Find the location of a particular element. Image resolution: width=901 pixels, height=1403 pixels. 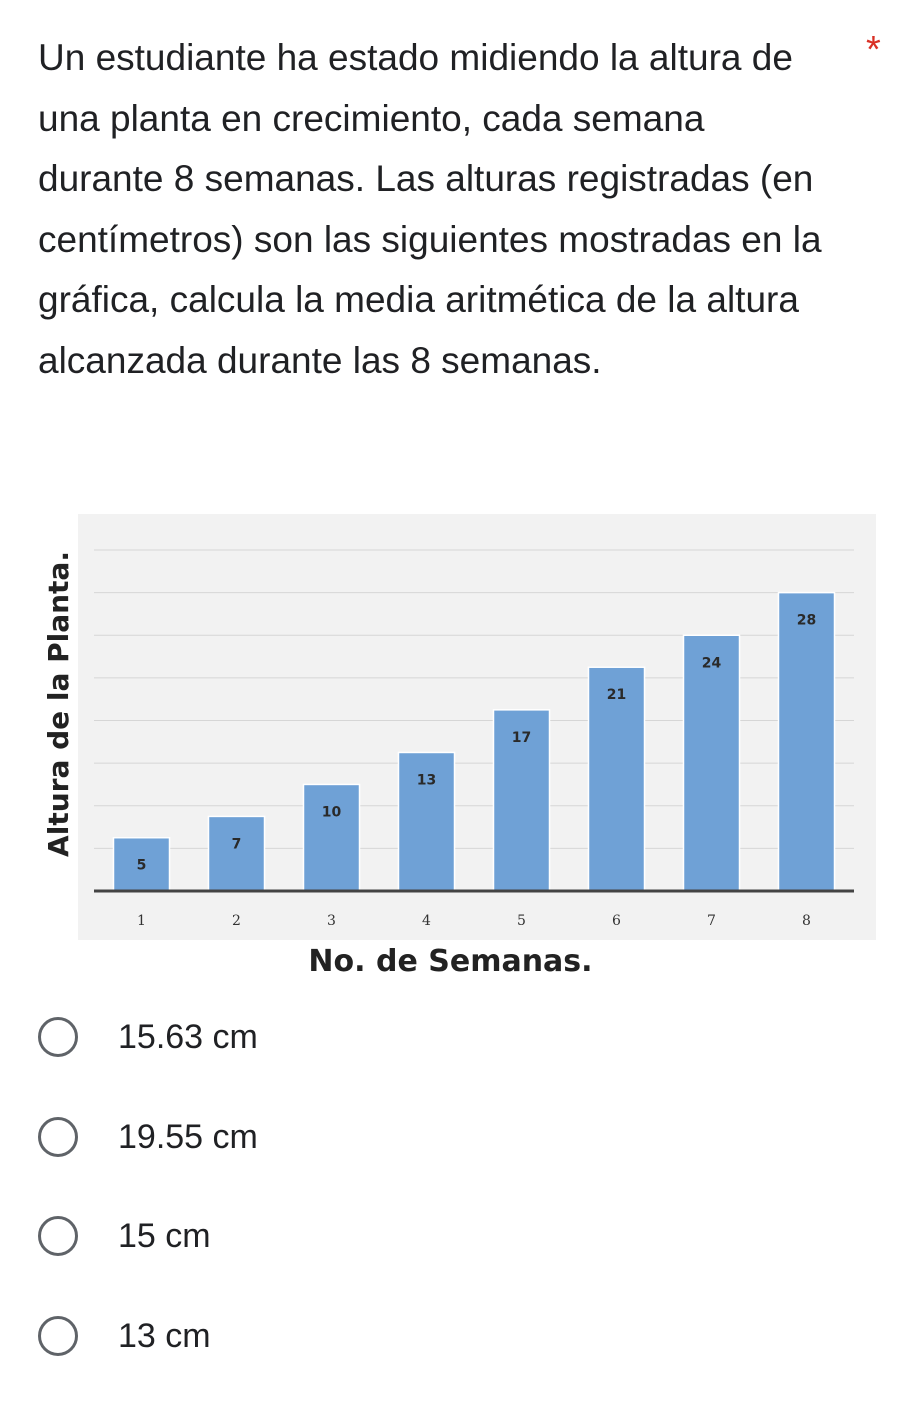

option-2: 19.55 cm is located at coordinates (148, 1137).